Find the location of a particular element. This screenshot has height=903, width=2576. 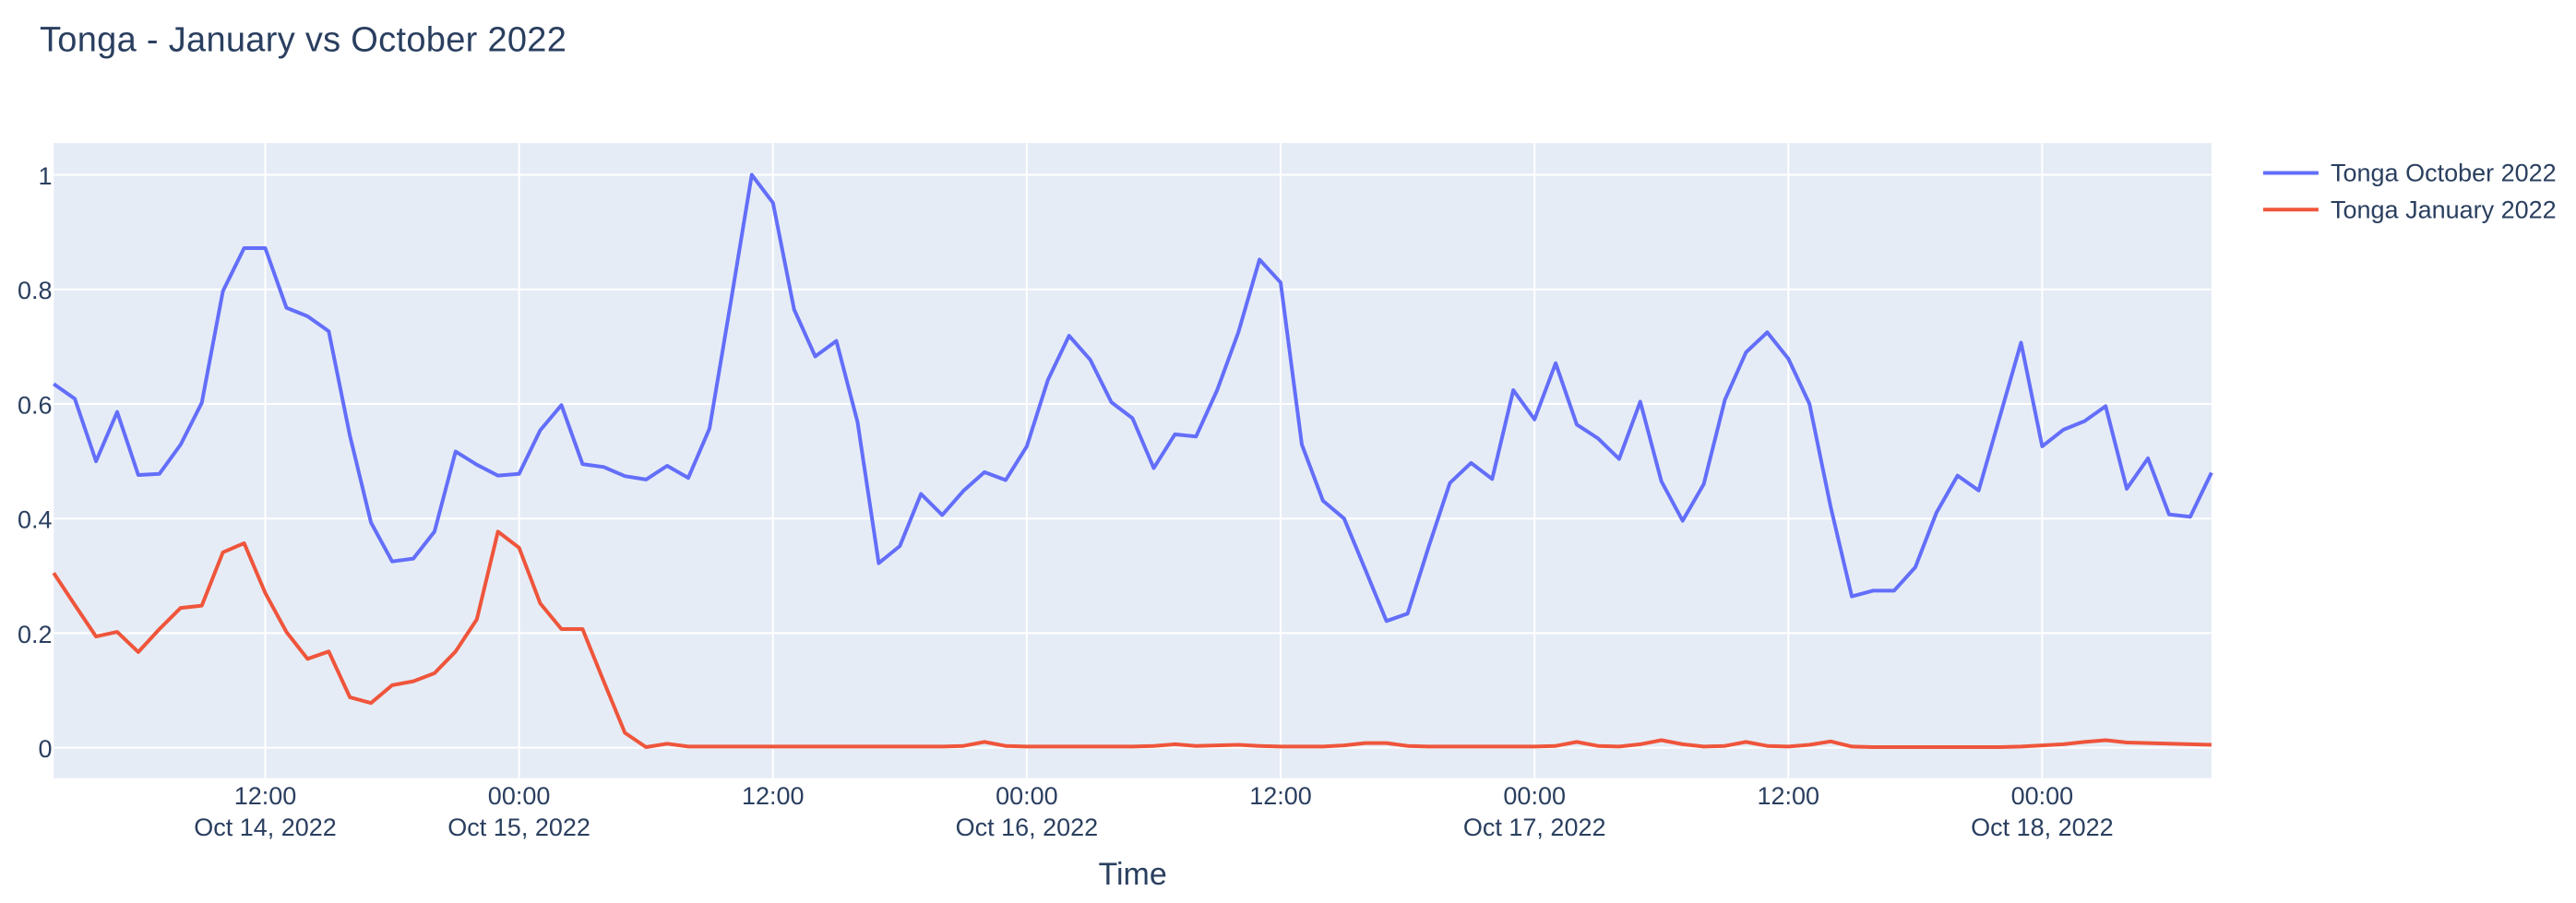

svg-text: Tonga October 2022 is located at coordinates (2444, 173).